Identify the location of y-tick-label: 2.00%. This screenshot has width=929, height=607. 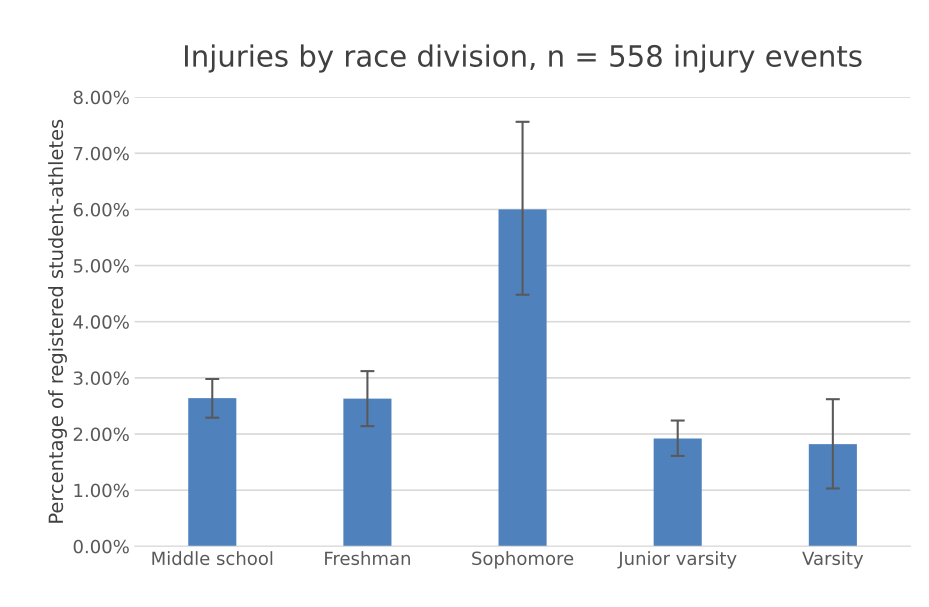
(101, 434).